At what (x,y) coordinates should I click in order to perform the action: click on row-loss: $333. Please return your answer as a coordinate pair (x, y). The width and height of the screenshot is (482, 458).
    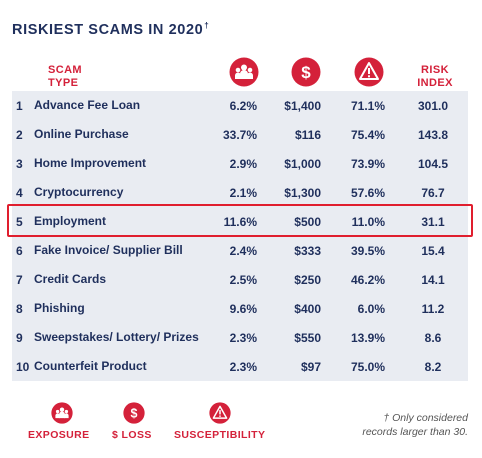
    Looking at the image, I should click on (307, 250).